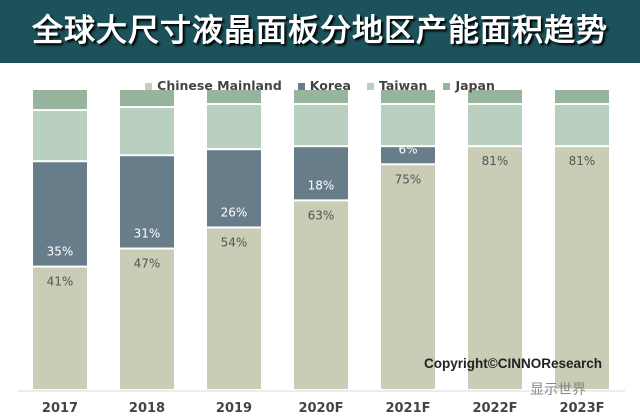 Image resolution: width=640 pixels, height=420 pixels. What do you see at coordinates (234, 212) in the screenshot?
I see `data-label: 26%` at bounding box center [234, 212].